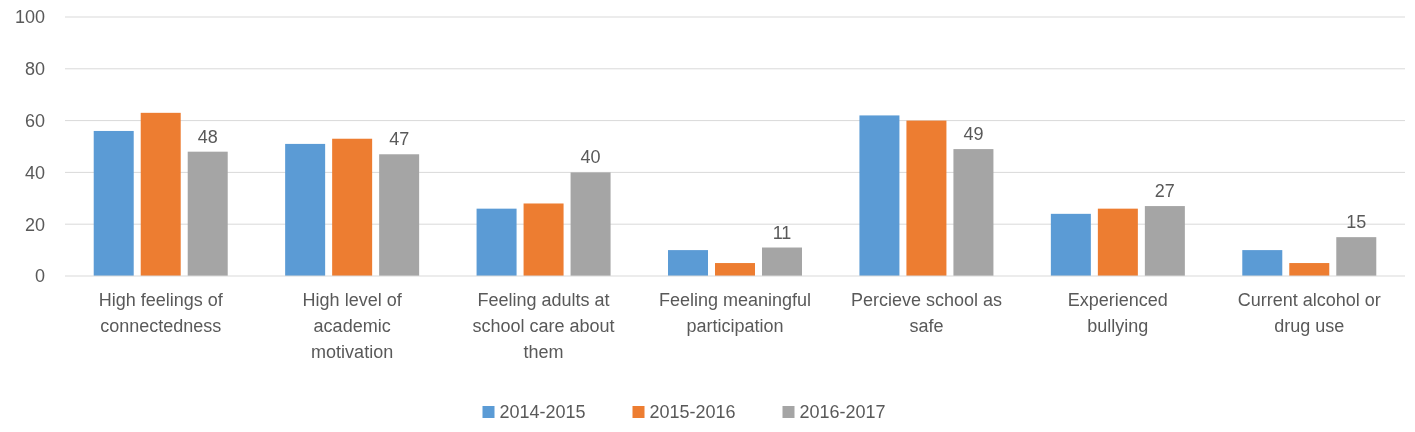 This screenshot has height=432, width=1415. Describe the element at coordinates (1309, 313) in the screenshot. I see `x-tick-label: Current alcohol or drug use` at that location.